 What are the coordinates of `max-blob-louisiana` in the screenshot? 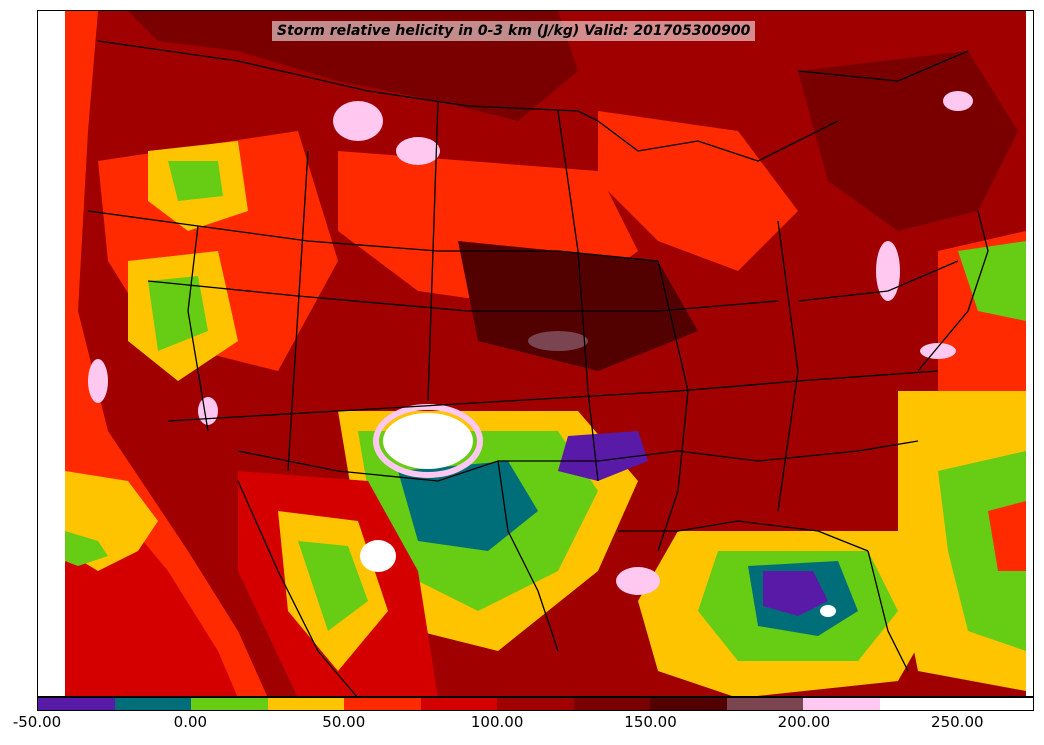 It's located at (638, 581).